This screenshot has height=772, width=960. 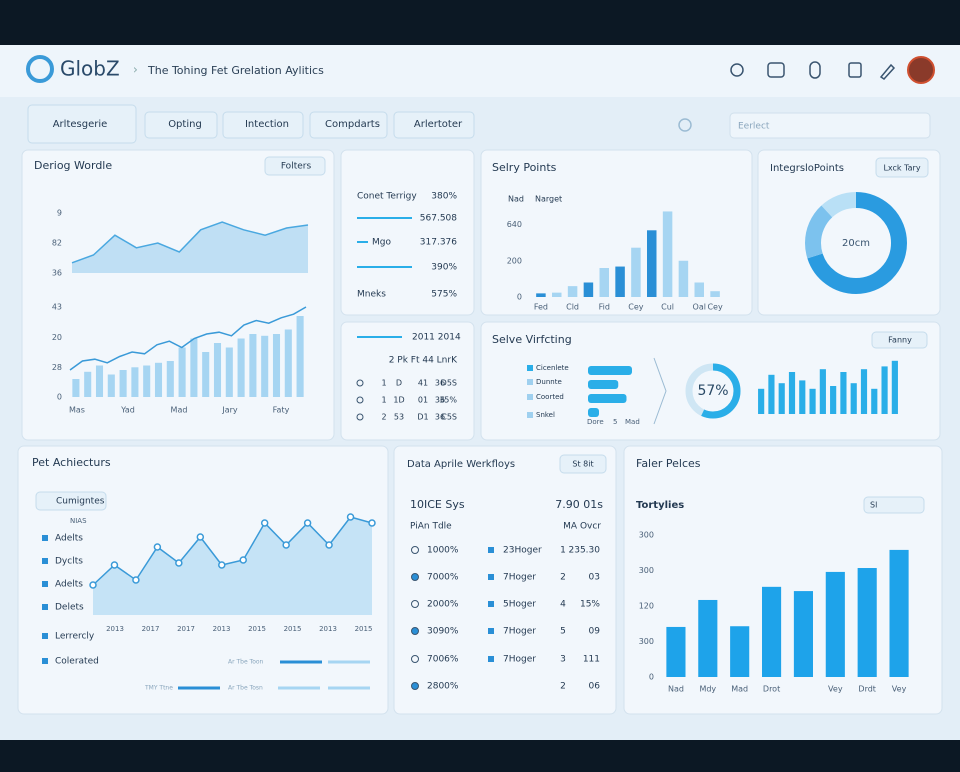 I want to click on tab-label: Intection, so click(x=267, y=124).